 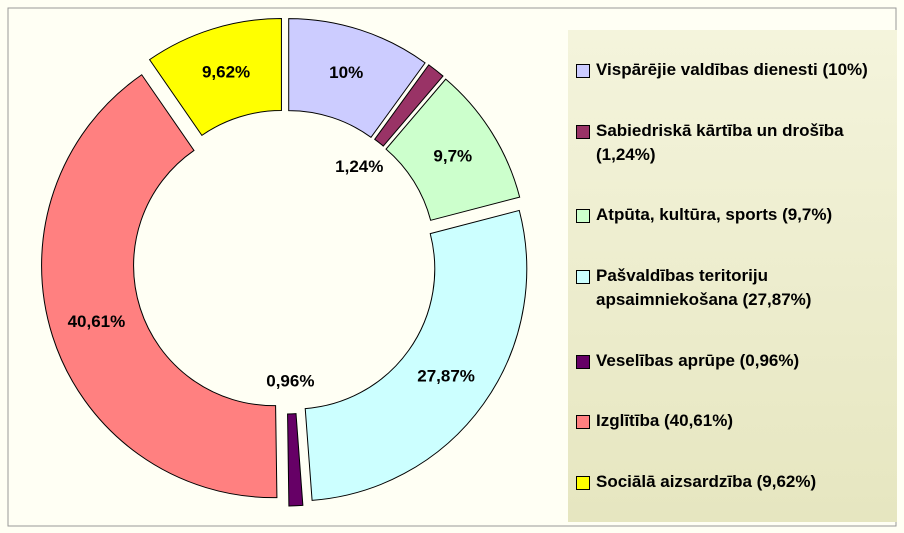 I want to click on data-label: 10%, so click(x=346, y=72).